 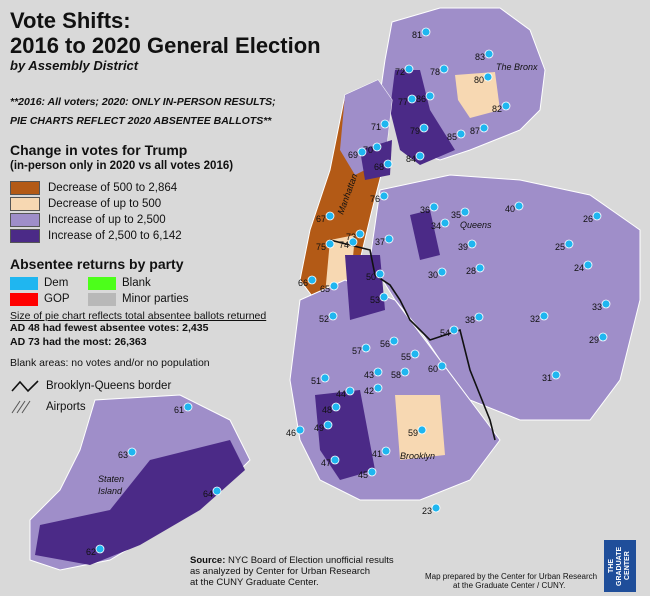 What do you see at coordinates (280, 571) in the screenshot?
I see `source-line-2: as analyzed by Center for Urban Research` at bounding box center [280, 571].